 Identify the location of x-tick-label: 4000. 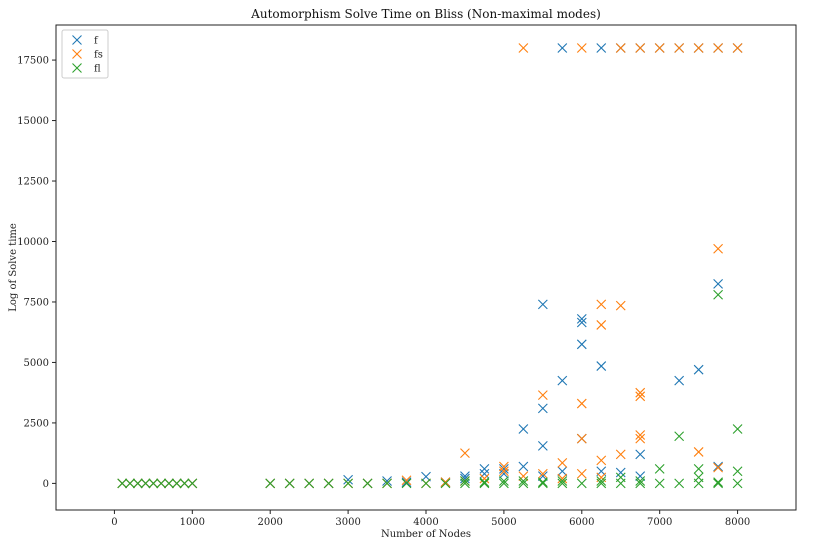
(425, 522).